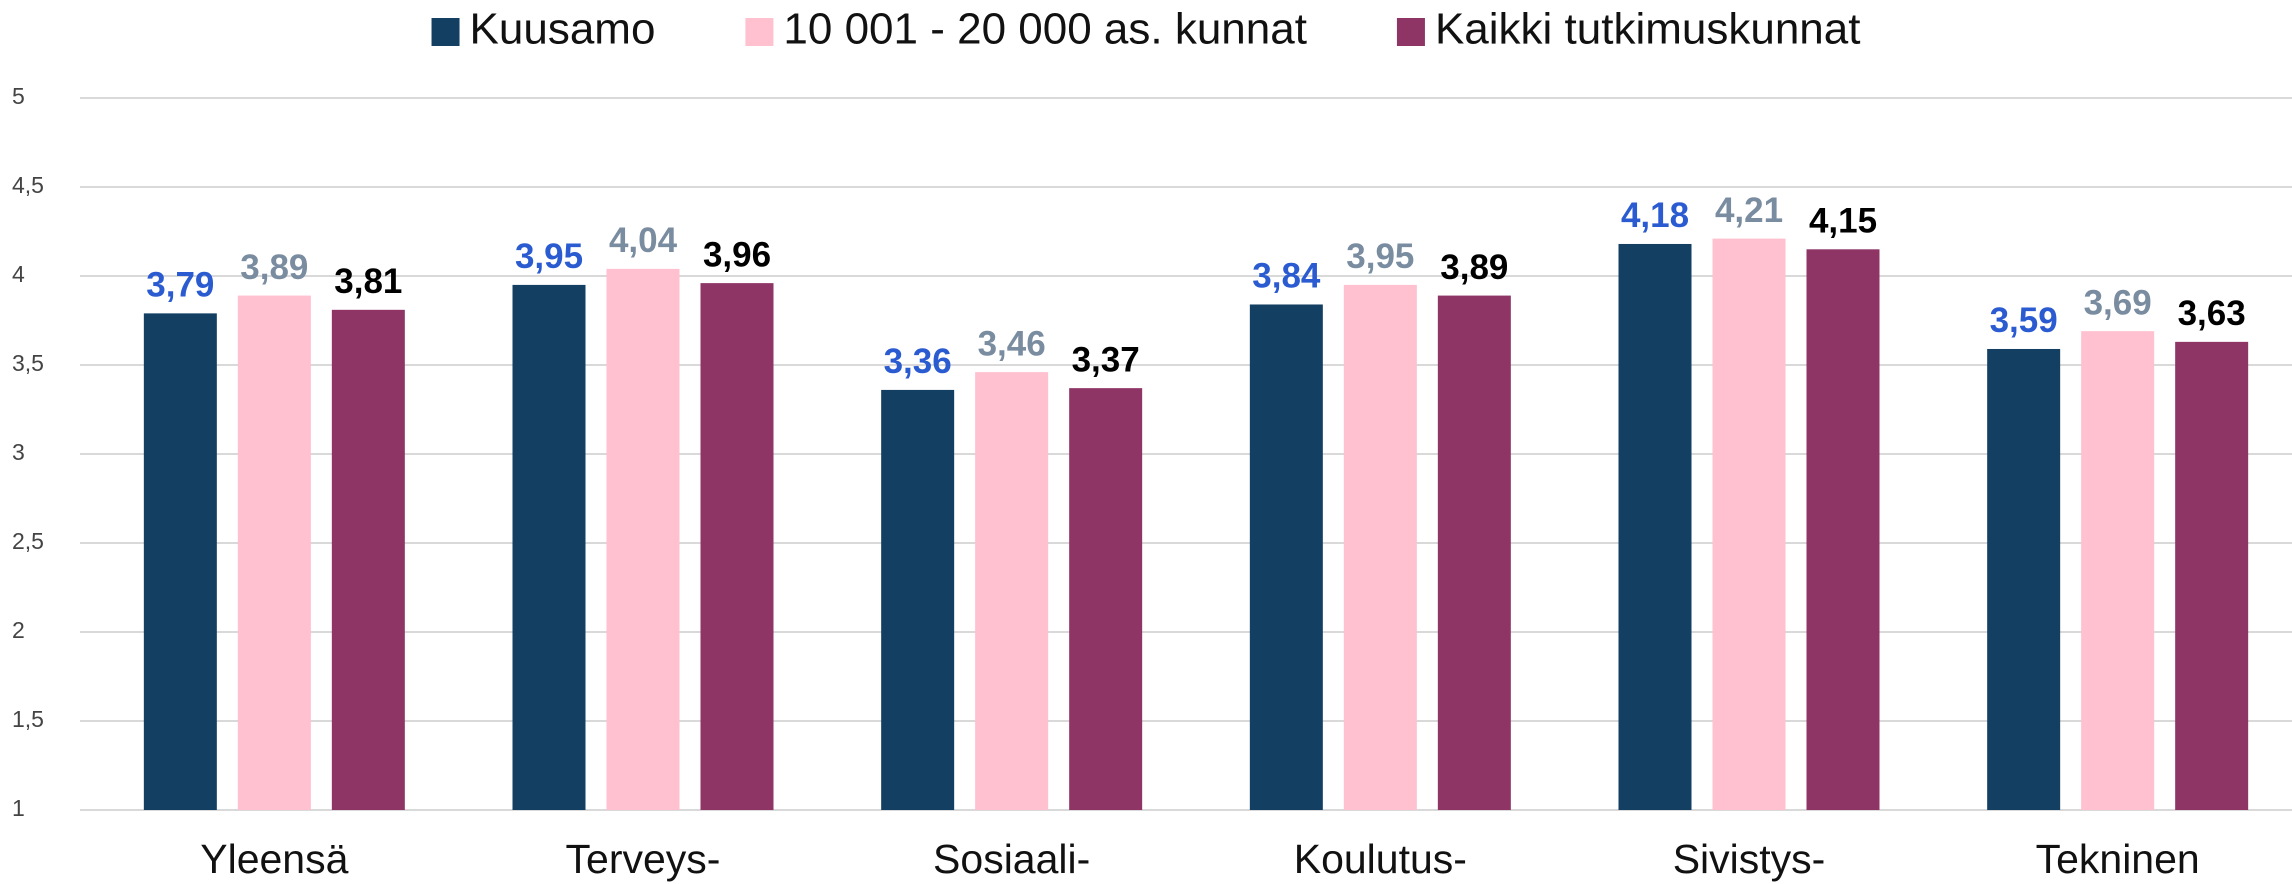  I want to click on y-tick-label: 1, so click(18, 808).